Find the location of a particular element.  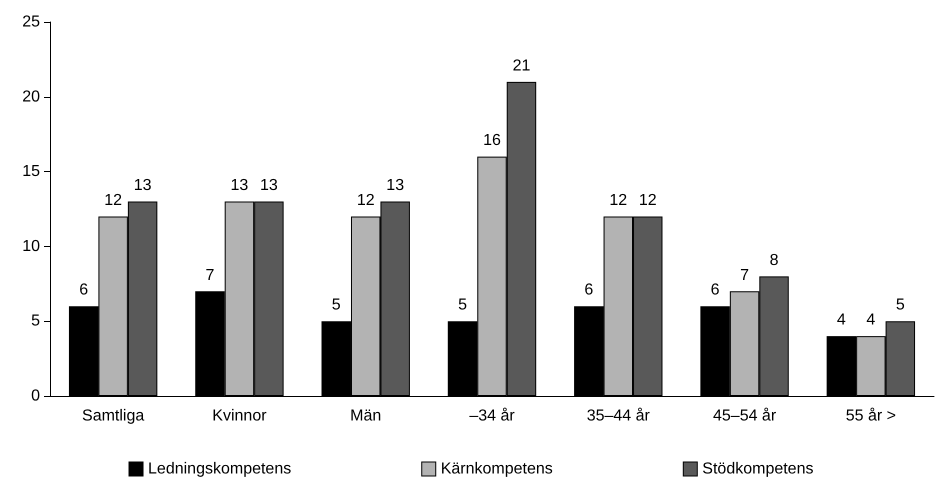

x-tick-label: 55 år > is located at coordinates (871, 416).